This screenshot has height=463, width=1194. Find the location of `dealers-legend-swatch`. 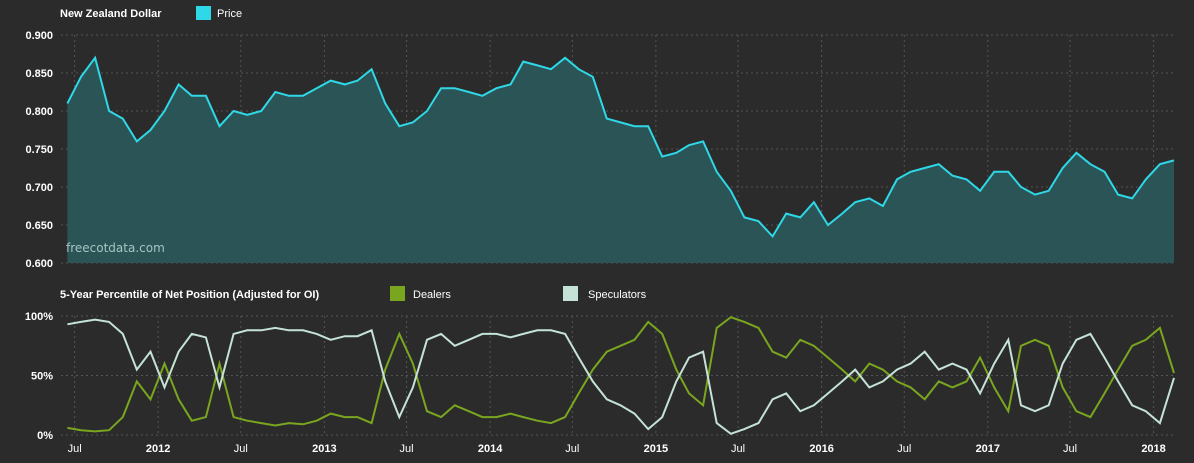

dealers-legend-swatch is located at coordinates (397, 293).